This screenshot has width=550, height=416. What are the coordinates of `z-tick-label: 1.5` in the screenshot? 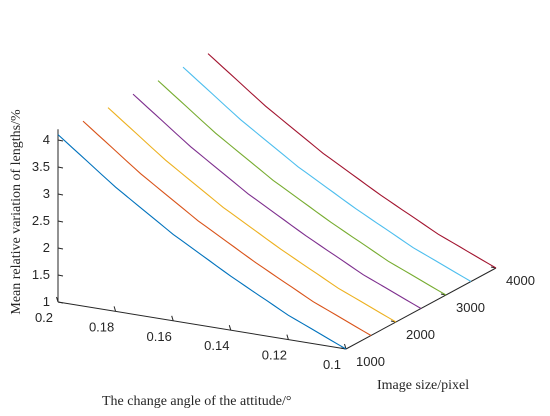 It's located at (41, 274).